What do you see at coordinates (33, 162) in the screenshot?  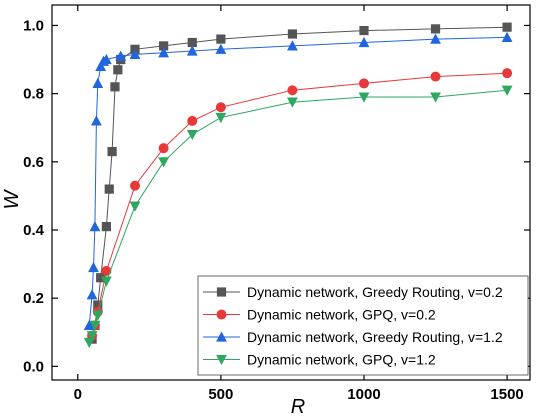 I see `y-tick-label: 0.6` at bounding box center [33, 162].